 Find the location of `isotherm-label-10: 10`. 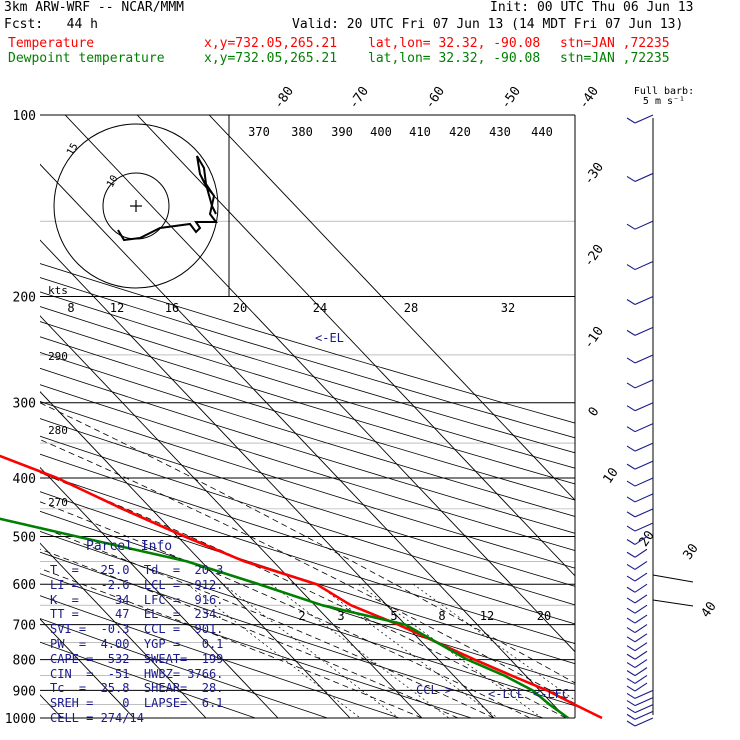

isotherm-label-10: 10 is located at coordinates (610, 475).